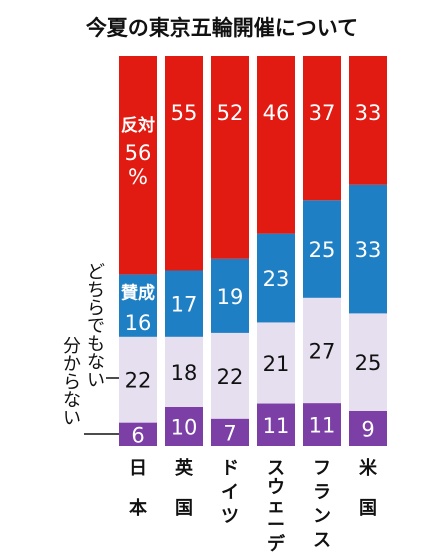 The width and height of the screenshot is (434, 552). Describe the element at coordinates (276, 542) in the screenshot. I see `category-label-3-char-4: デ` at that location.